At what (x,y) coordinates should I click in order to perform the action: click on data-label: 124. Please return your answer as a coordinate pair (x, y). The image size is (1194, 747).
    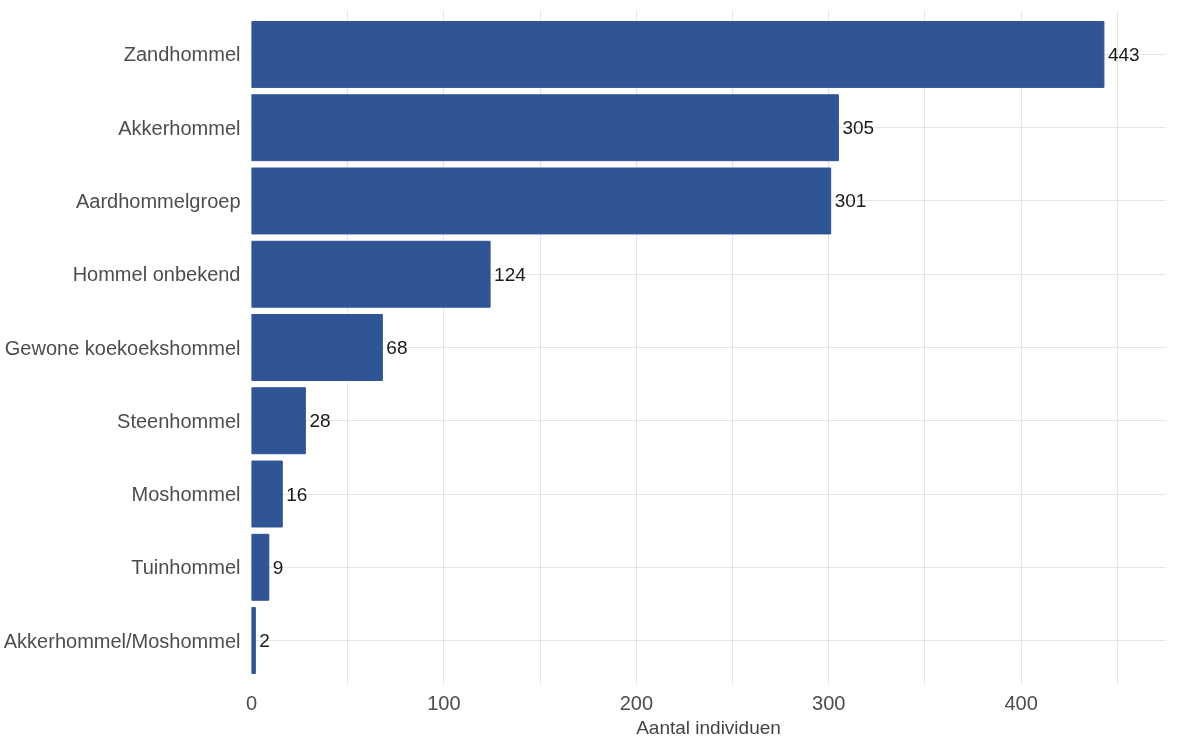
    Looking at the image, I should click on (510, 274).